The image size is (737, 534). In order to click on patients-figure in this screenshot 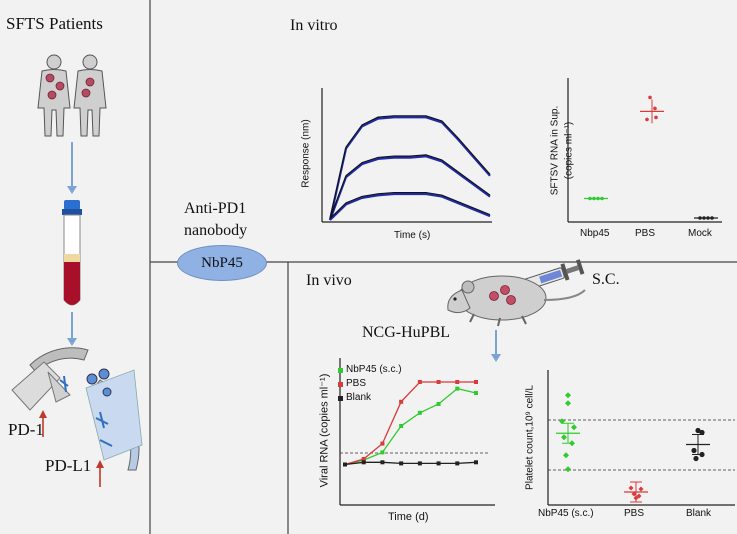, I will do `click(77, 270)`.